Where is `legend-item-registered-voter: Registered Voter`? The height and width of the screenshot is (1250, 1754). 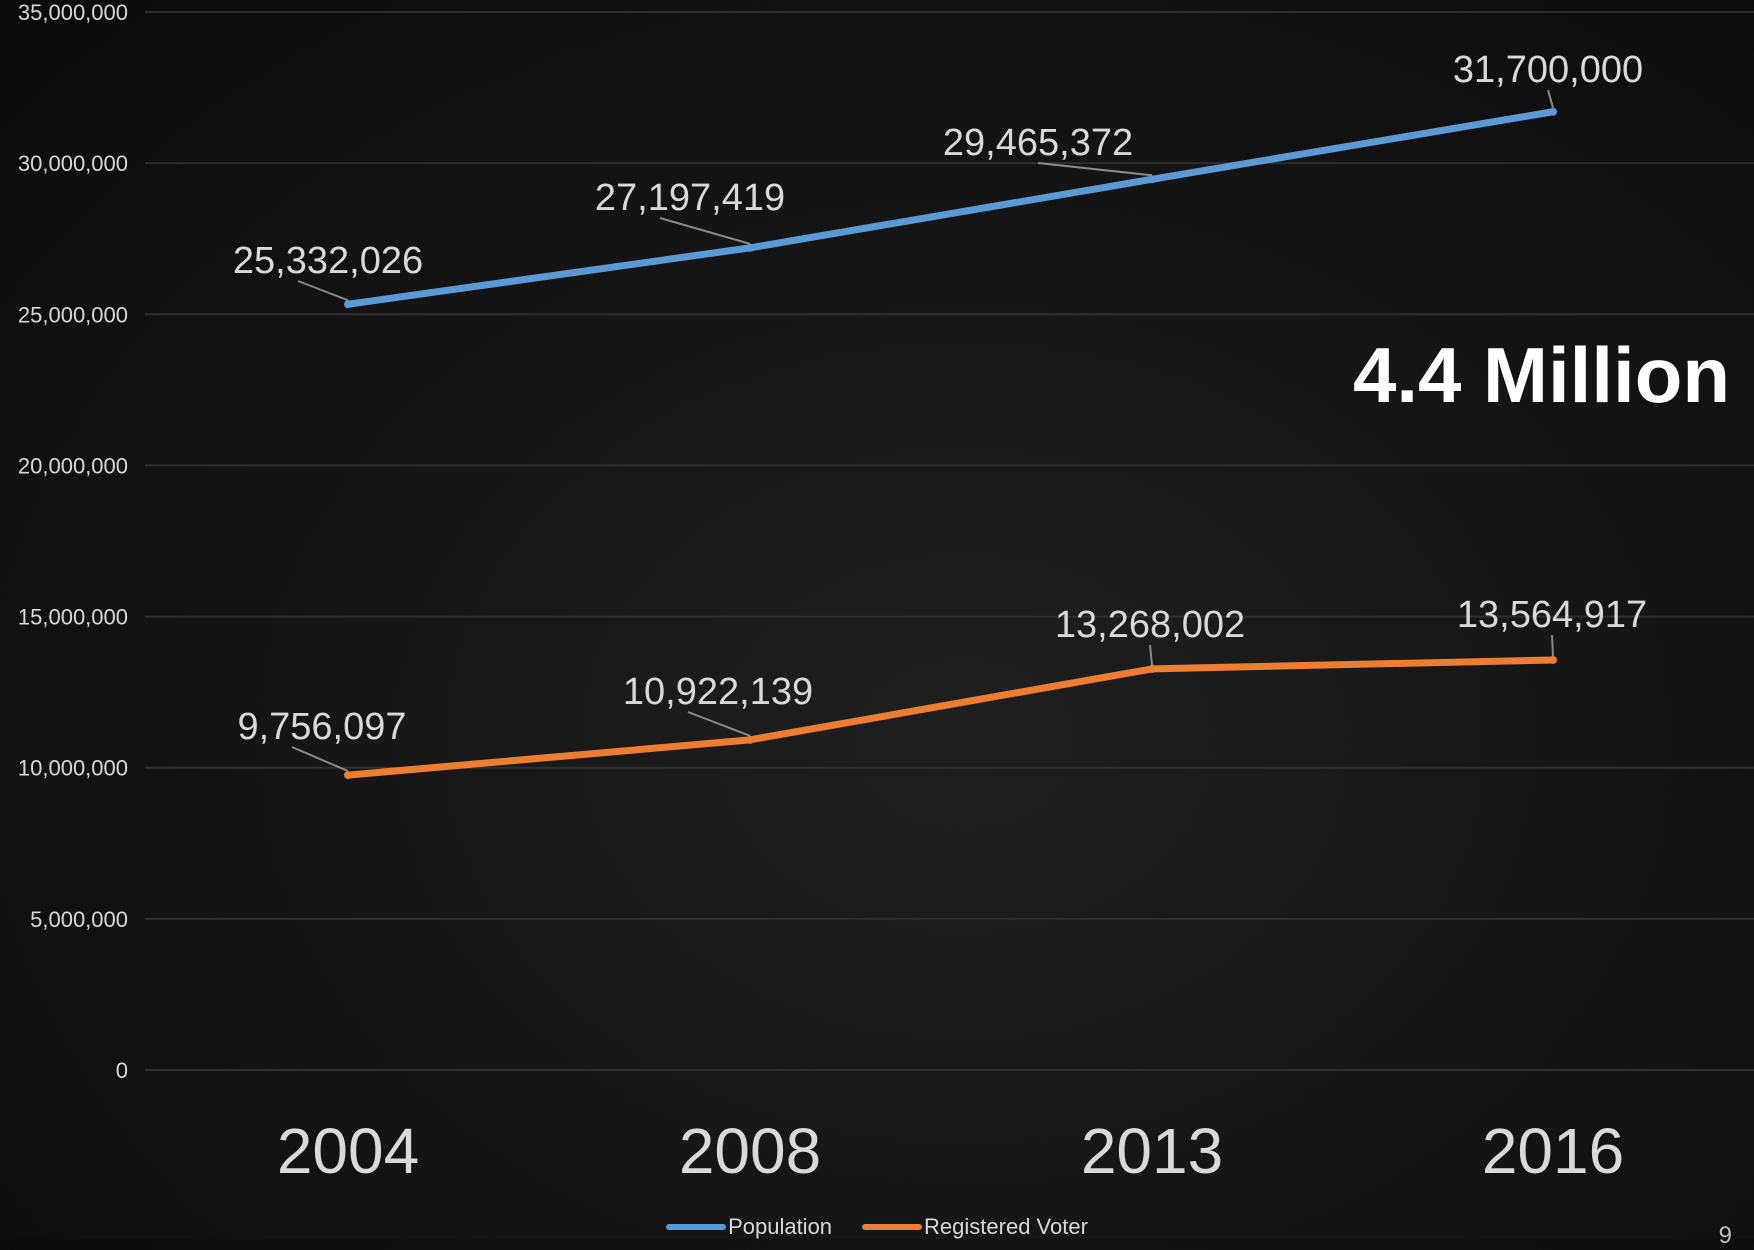
legend-item-registered-voter: Registered Voter is located at coordinates (975, 1227).